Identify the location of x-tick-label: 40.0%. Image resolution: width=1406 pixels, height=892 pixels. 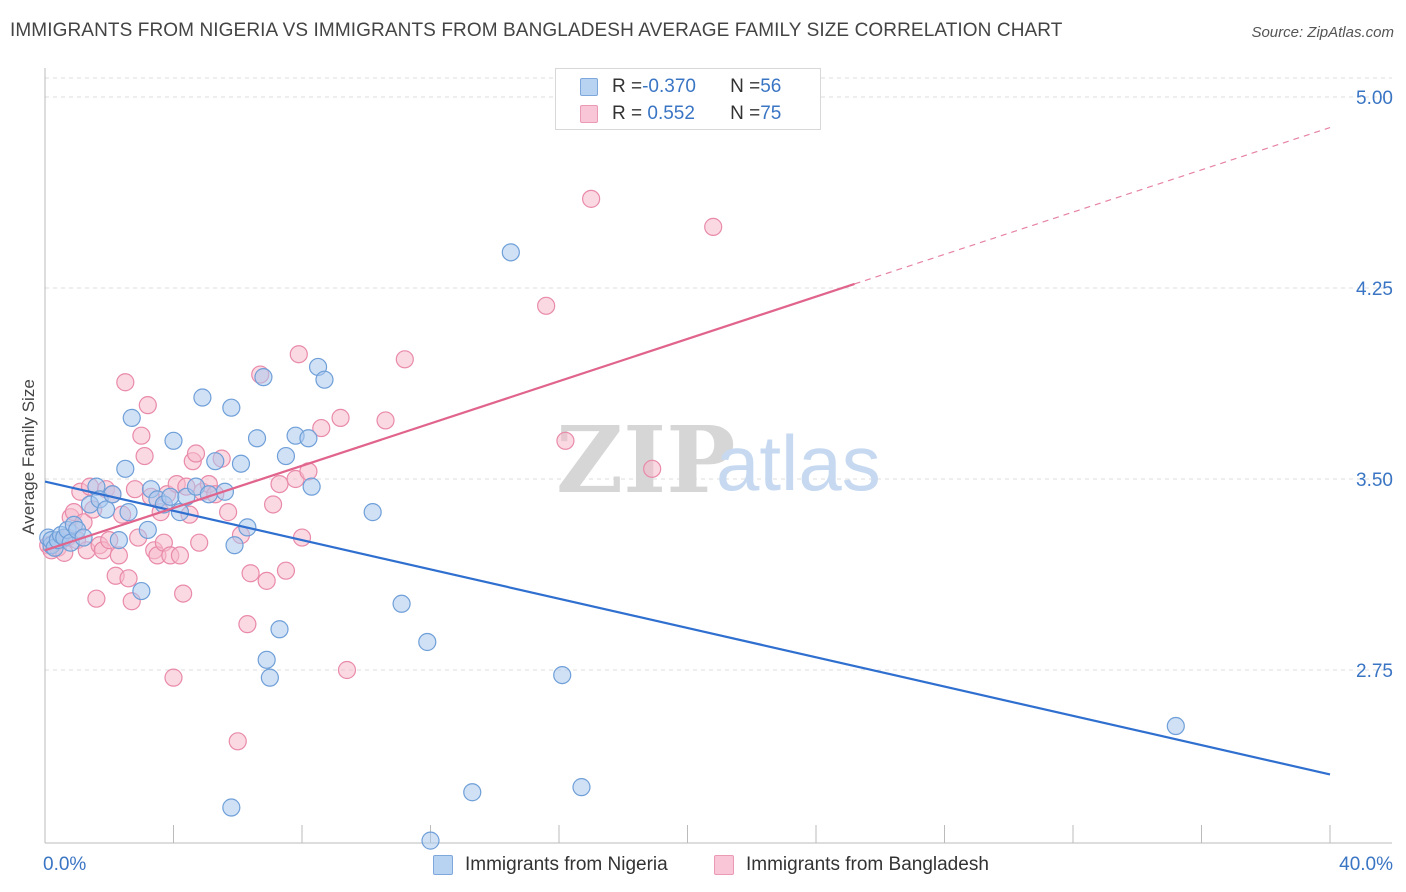
(1366, 864).